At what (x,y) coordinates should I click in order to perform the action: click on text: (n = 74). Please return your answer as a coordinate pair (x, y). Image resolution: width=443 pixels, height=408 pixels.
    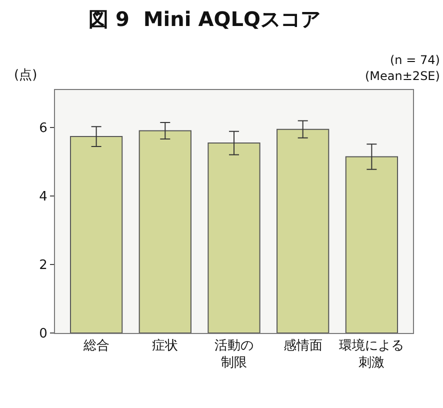
    Looking at the image, I should click on (415, 60).